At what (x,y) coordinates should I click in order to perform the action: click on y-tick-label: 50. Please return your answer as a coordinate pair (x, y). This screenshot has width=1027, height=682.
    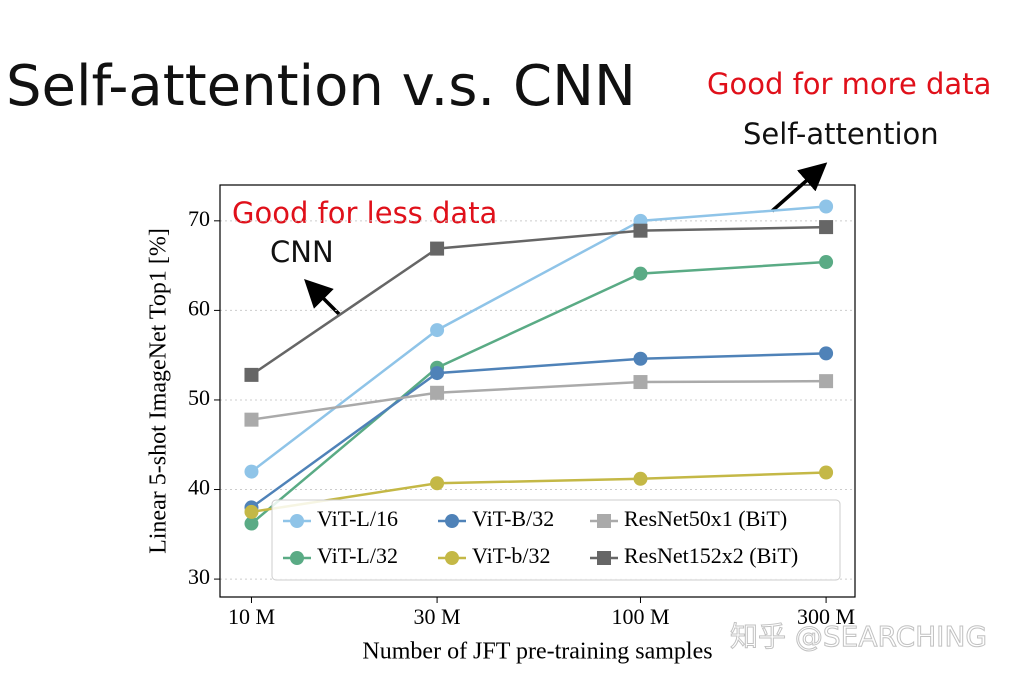
    Looking at the image, I should click on (199, 397).